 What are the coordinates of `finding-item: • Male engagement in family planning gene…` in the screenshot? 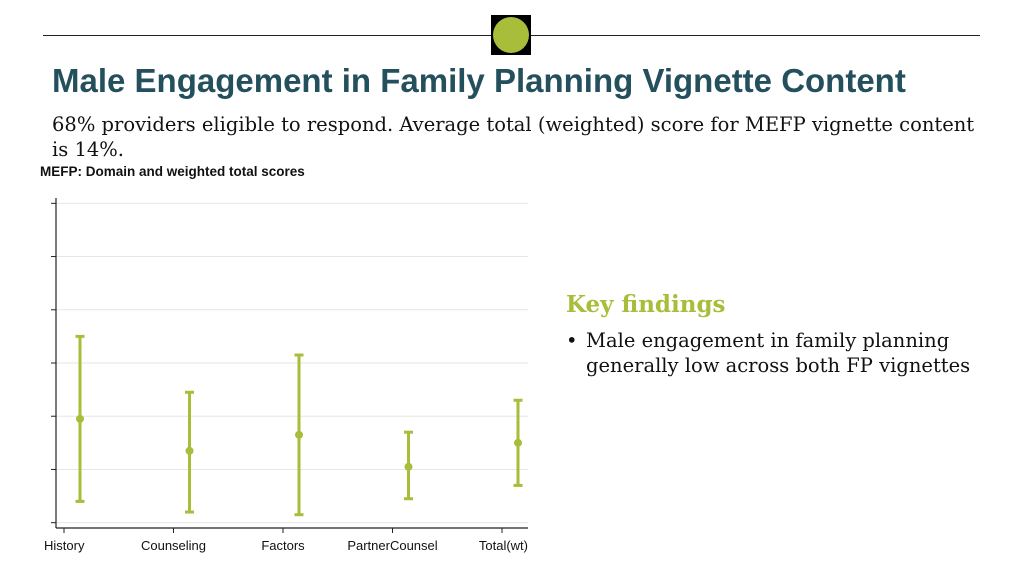 It's located at (781, 353).